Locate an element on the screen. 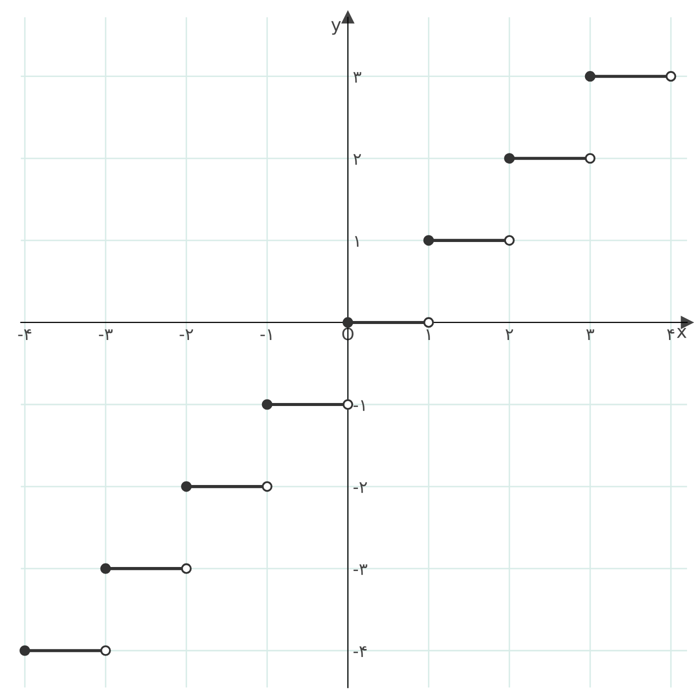 The height and width of the screenshot is (691, 694). x-axis-title: x is located at coordinates (681, 333).